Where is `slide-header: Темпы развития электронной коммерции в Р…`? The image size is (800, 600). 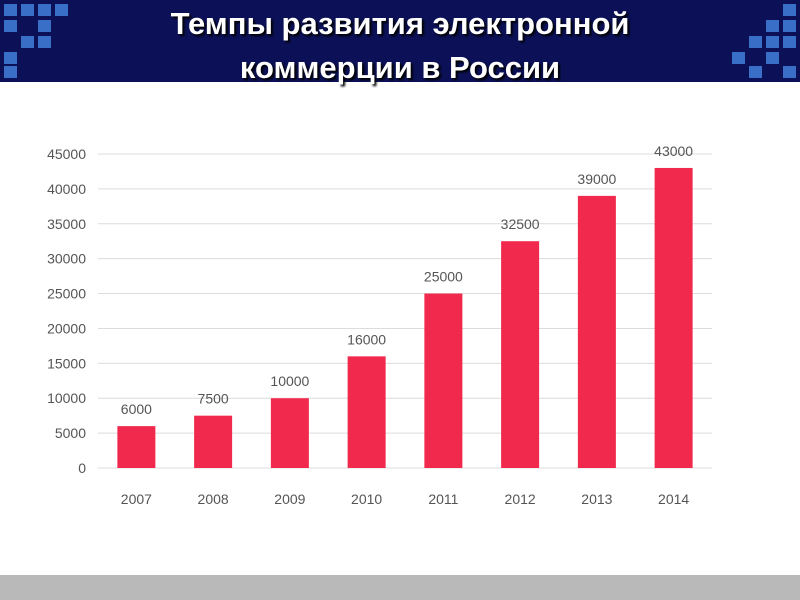
slide-header: Темпы развития электронной коммерции в Р… is located at coordinates (400, 42).